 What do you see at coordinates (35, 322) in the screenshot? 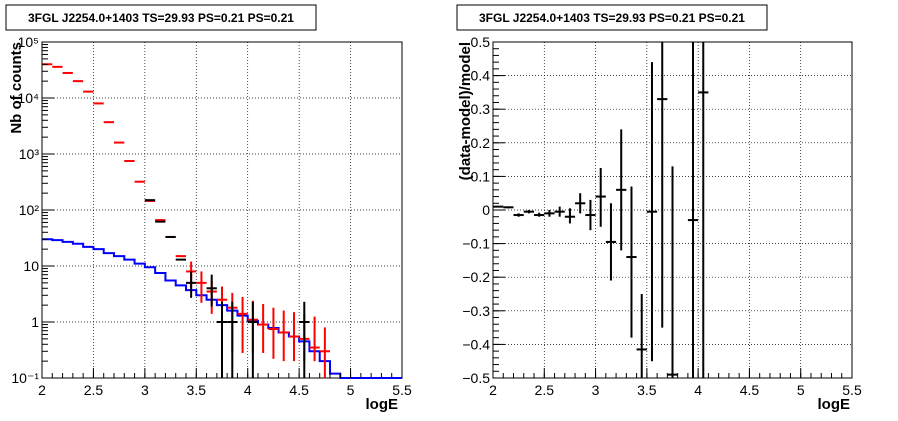
I see `counts-y-tick-label: 1` at bounding box center [35, 322].